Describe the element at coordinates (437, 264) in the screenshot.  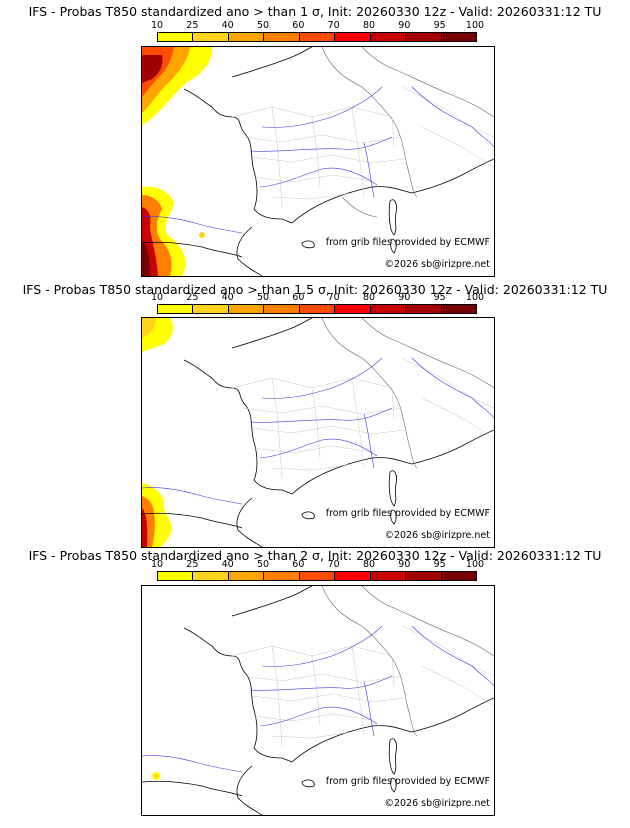
I see `copyright-credit: ©2026 sb@irizpre.net` at that location.